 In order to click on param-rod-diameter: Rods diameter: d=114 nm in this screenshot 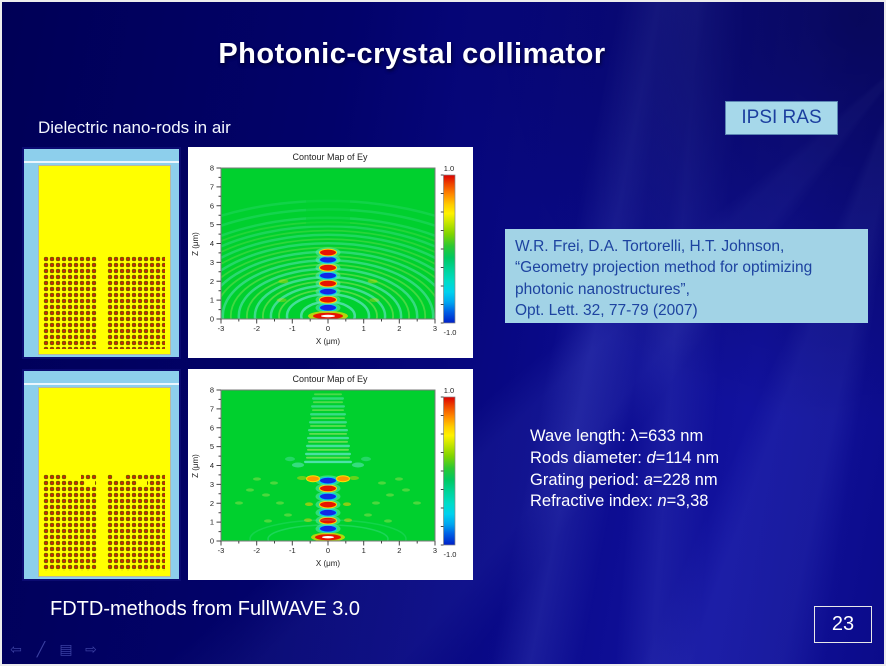, I will do `click(624, 459)`.